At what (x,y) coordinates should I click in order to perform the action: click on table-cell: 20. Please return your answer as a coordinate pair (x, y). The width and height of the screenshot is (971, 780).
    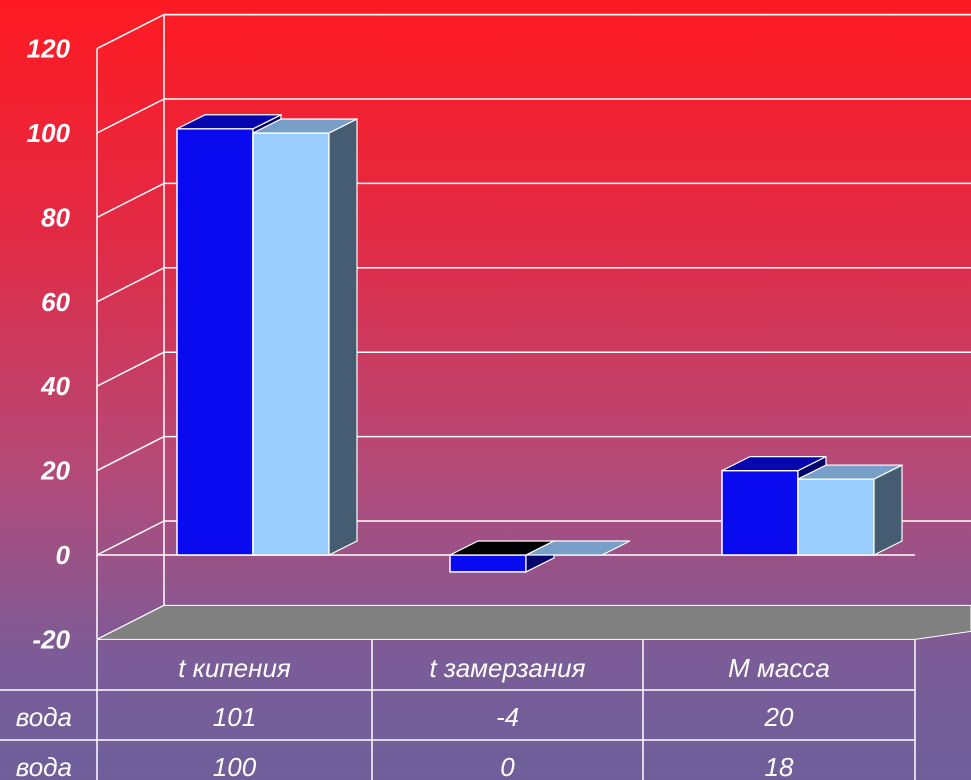
    Looking at the image, I should click on (779, 717).